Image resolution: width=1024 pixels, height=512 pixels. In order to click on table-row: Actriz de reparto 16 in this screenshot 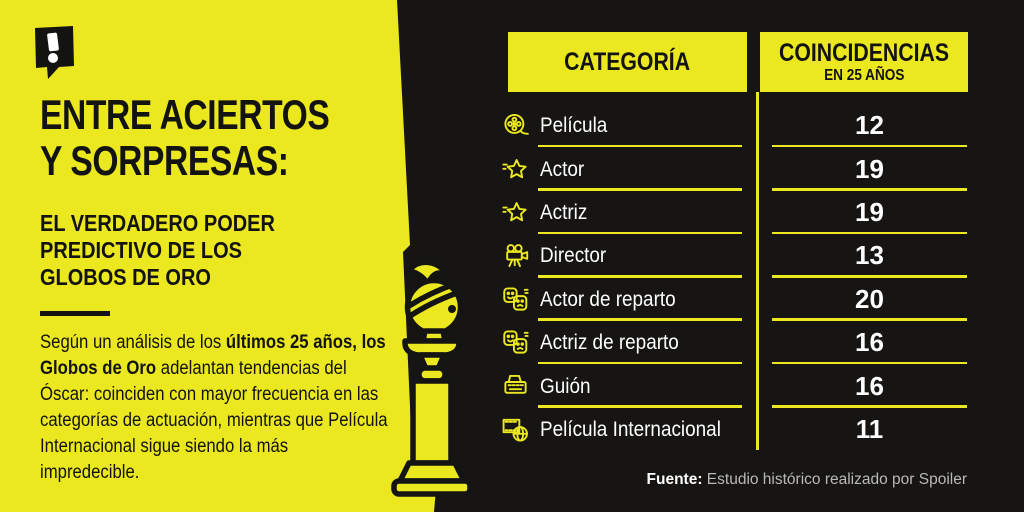, I will do `click(735, 343)`.